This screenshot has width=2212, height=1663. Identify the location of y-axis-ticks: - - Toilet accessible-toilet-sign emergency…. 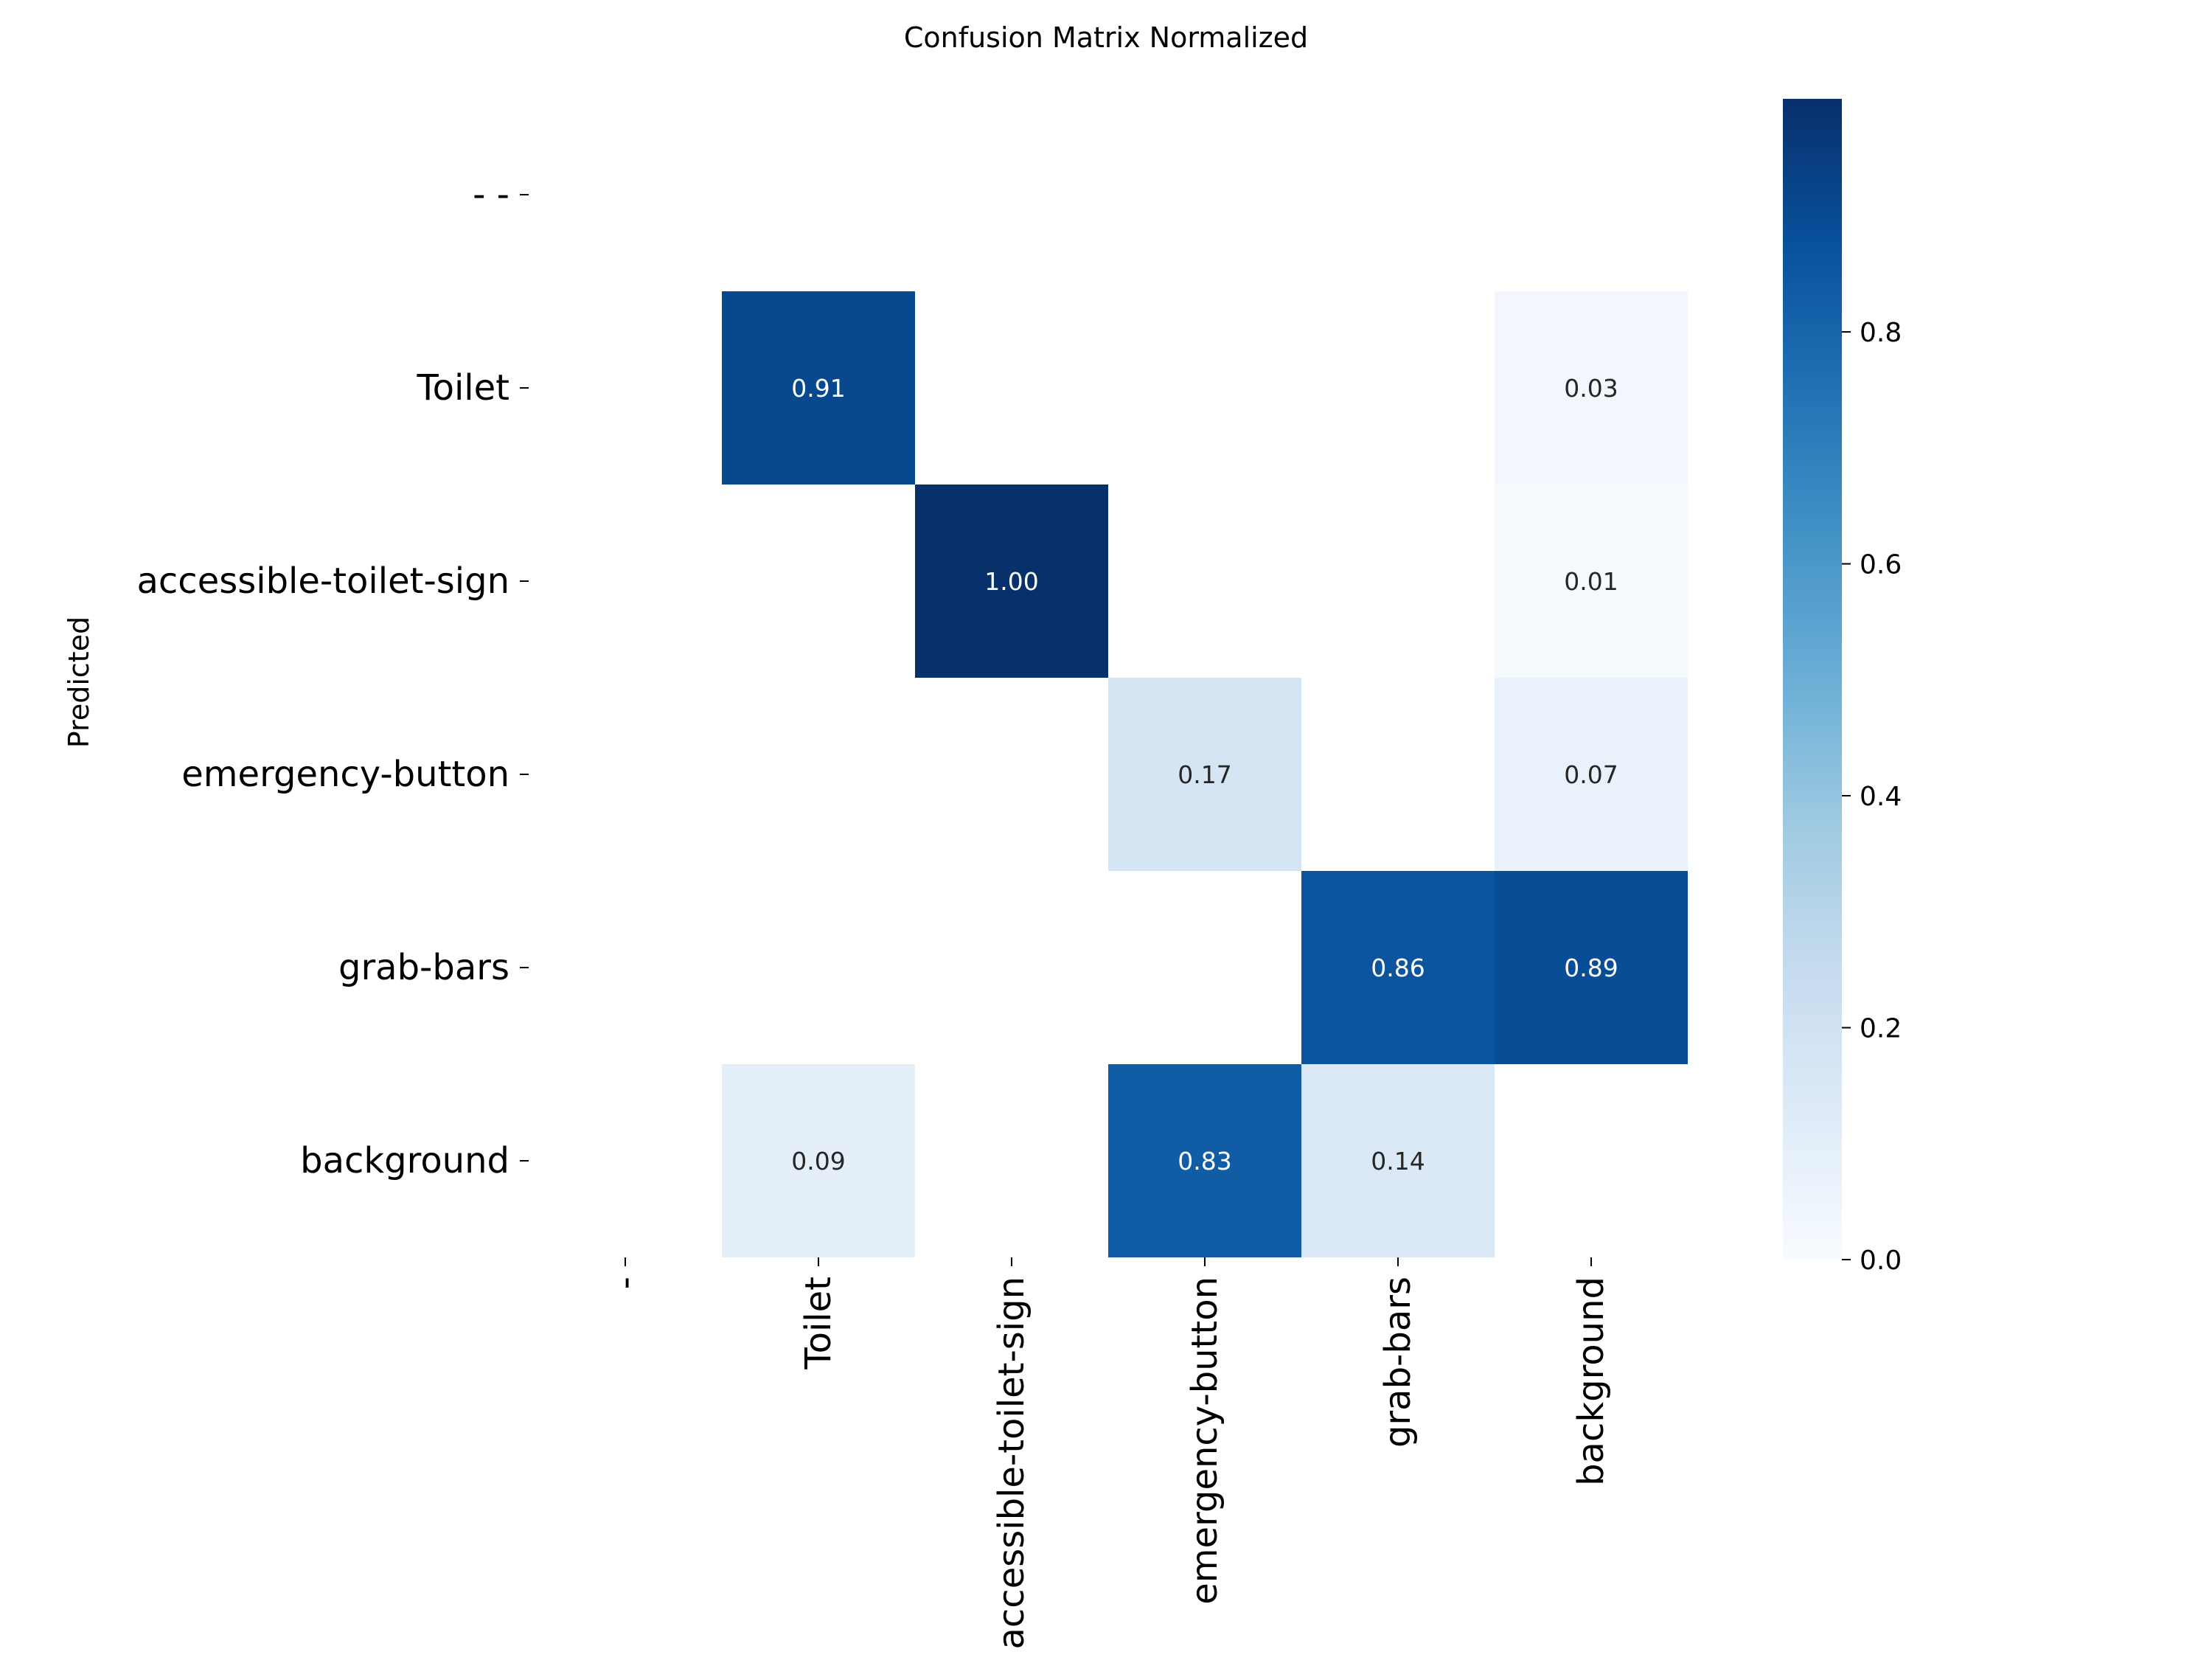
(333, 677).